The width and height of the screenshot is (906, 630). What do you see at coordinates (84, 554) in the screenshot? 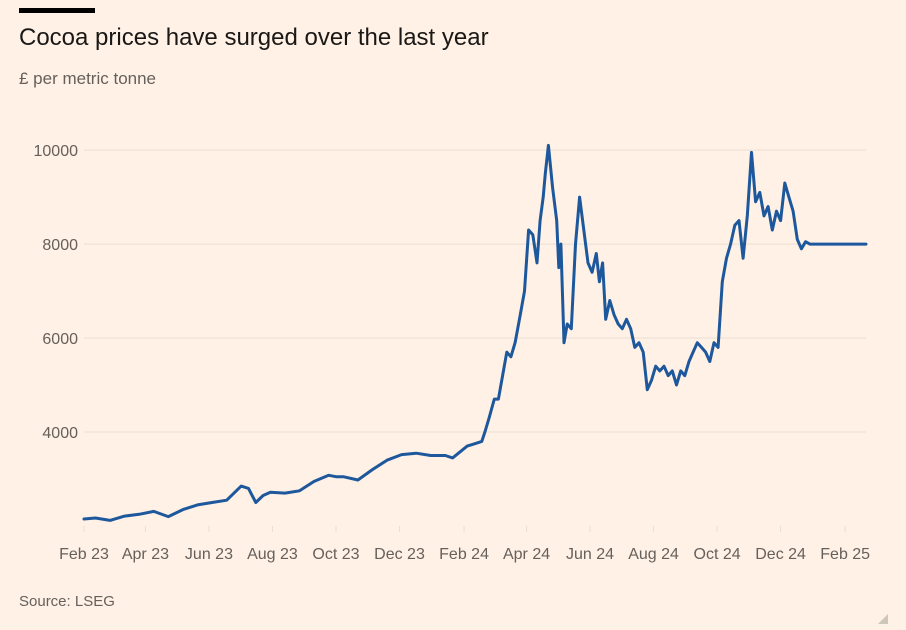
I see `x-tick-label: Feb 23` at bounding box center [84, 554].